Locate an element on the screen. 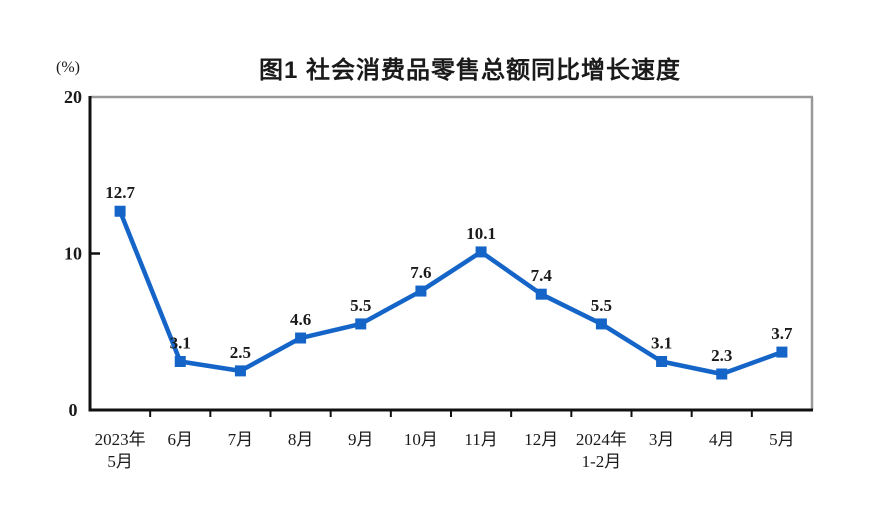  data-point-label: 7.6 is located at coordinates (420, 272).